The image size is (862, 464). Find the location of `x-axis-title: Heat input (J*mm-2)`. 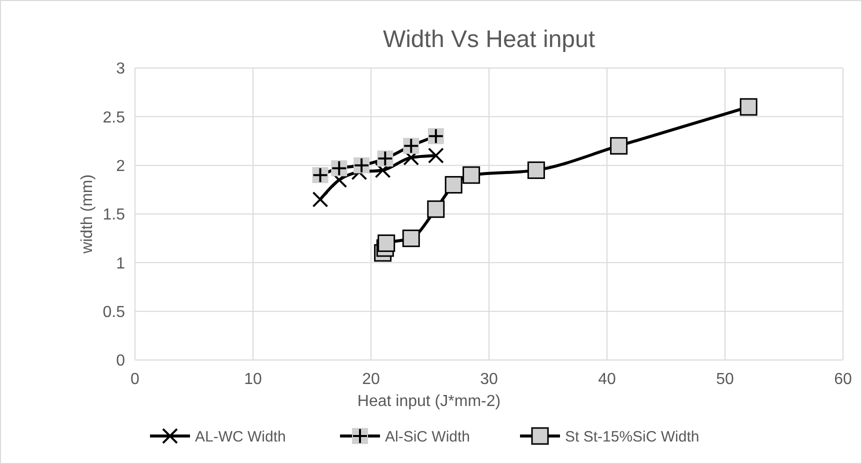

x-axis-title: Heat input (J*mm-2) is located at coordinates (429, 401).